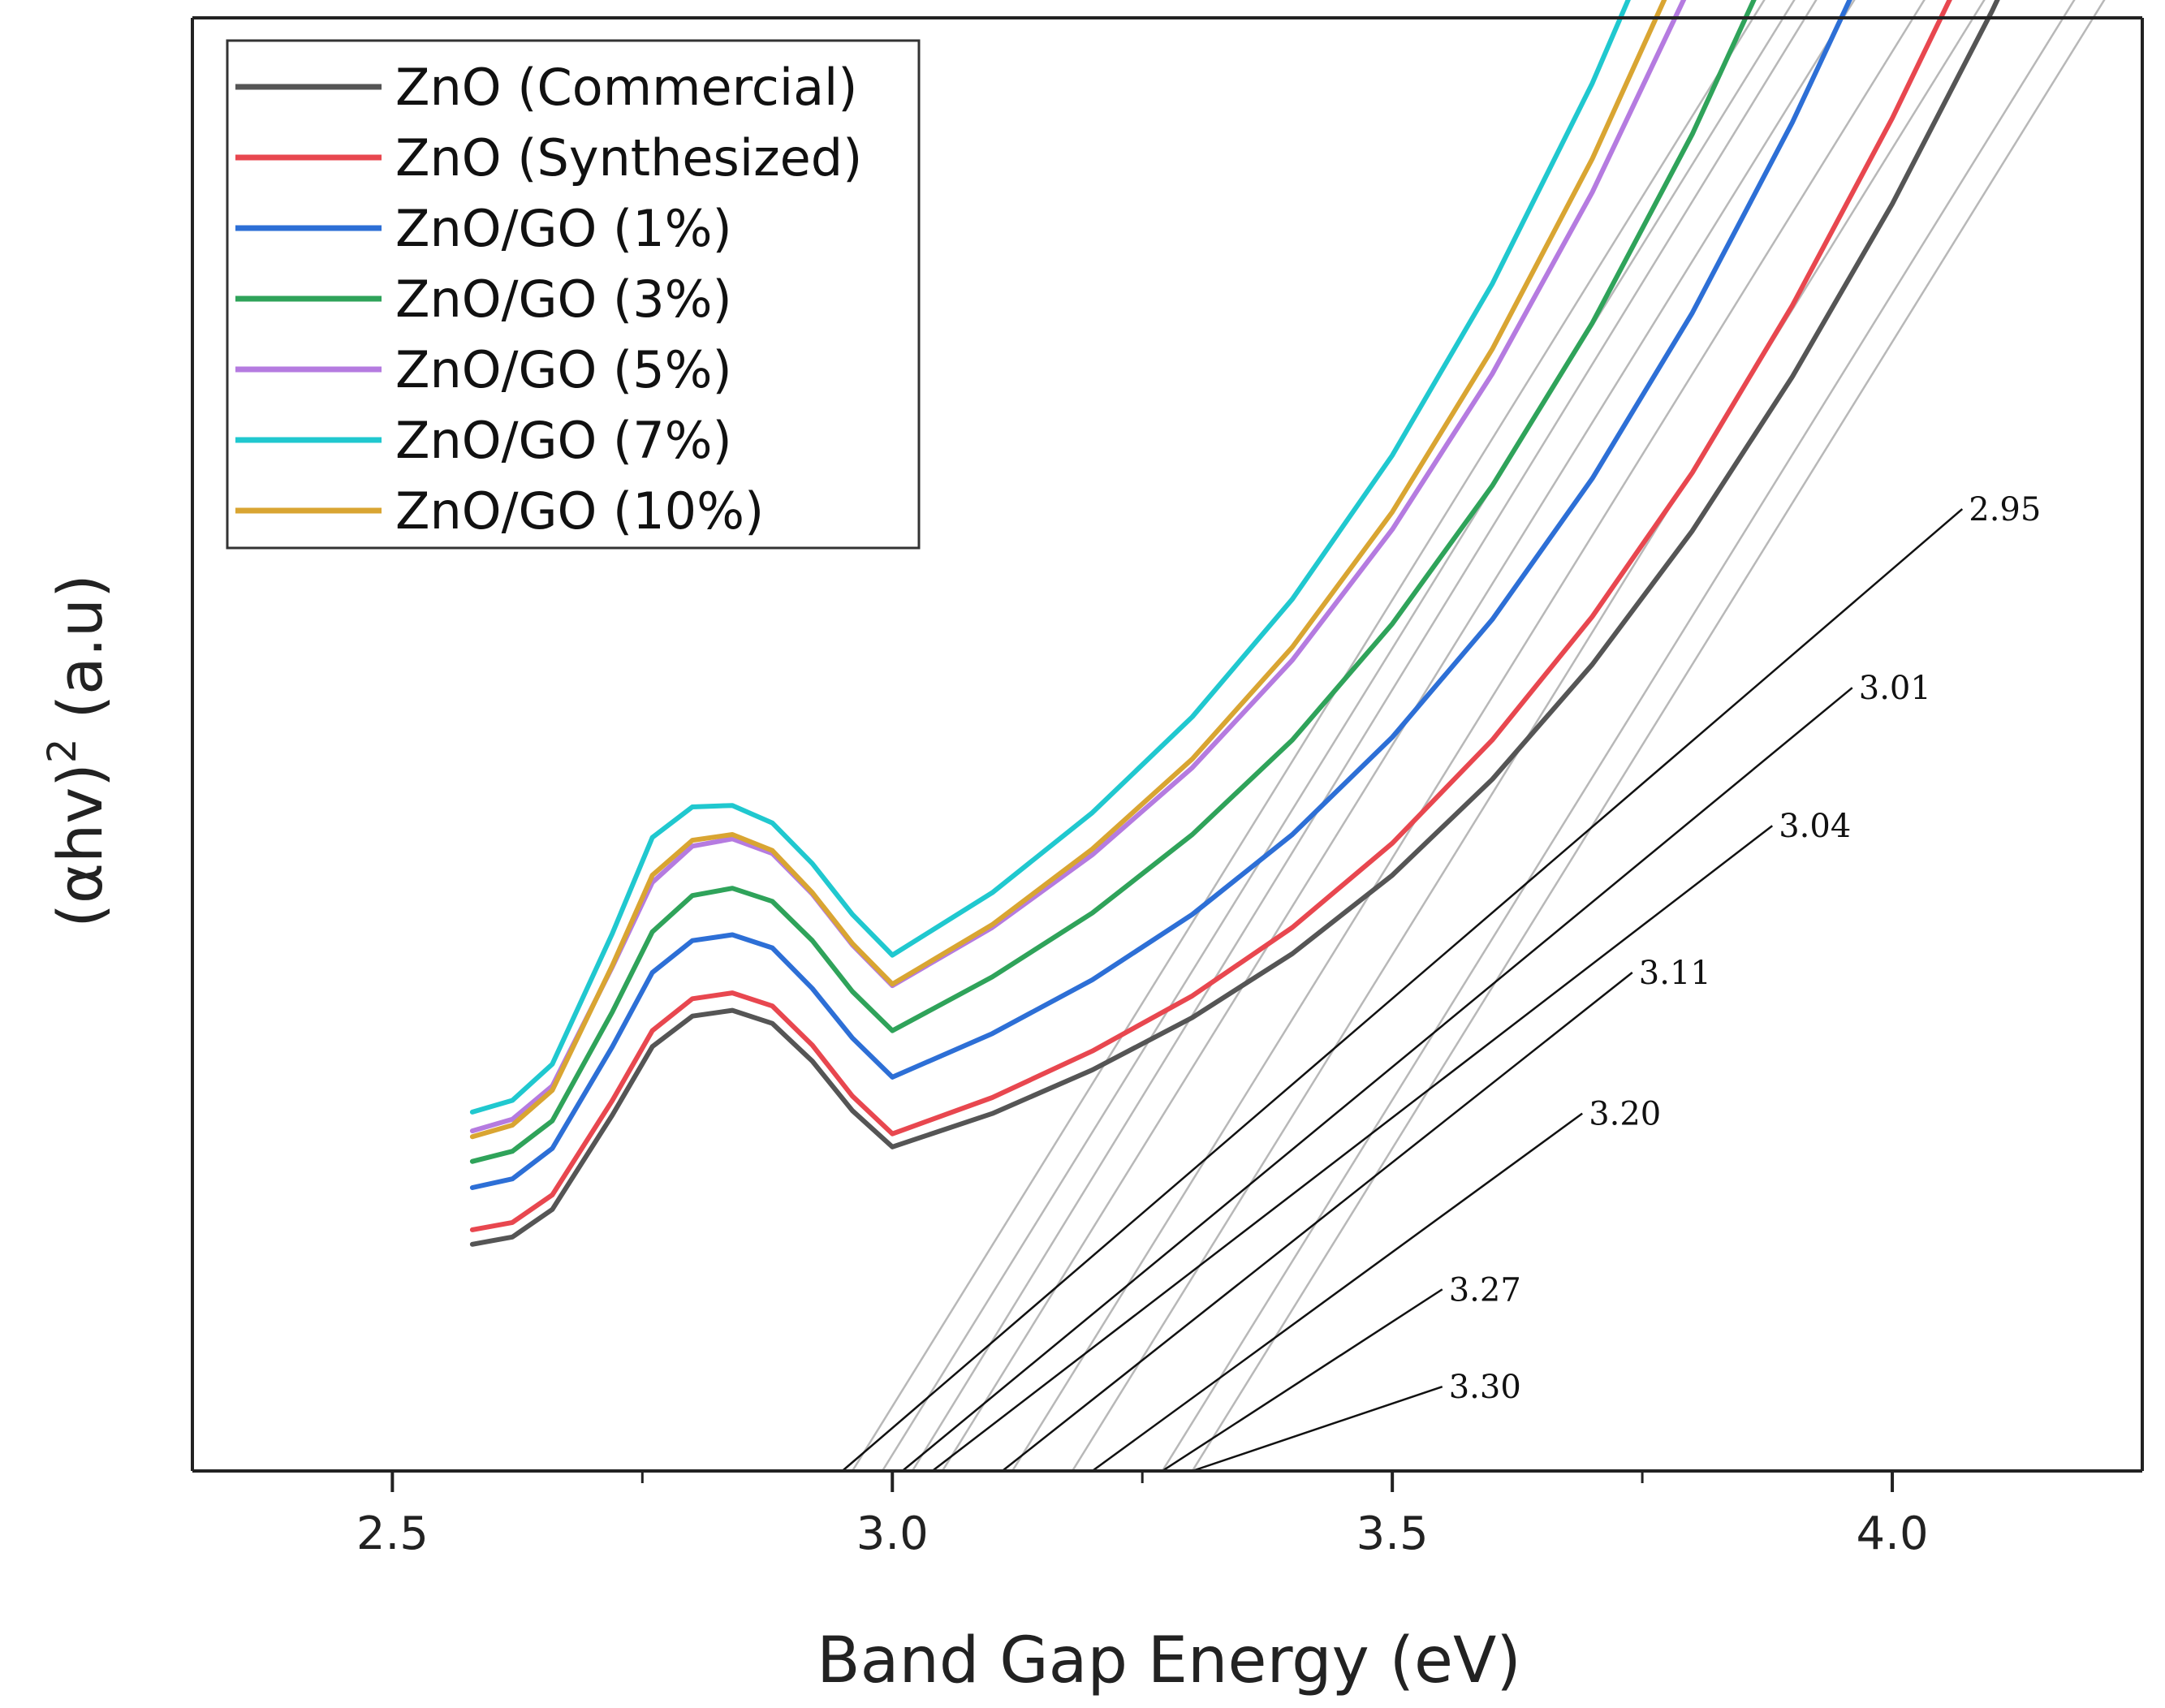 The width and height of the screenshot is (2165, 1708). What do you see at coordinates (564, 228) in the screenshot?
I see `legend-label: ZnO/GO (1%)` at bounding box center [564, 228].